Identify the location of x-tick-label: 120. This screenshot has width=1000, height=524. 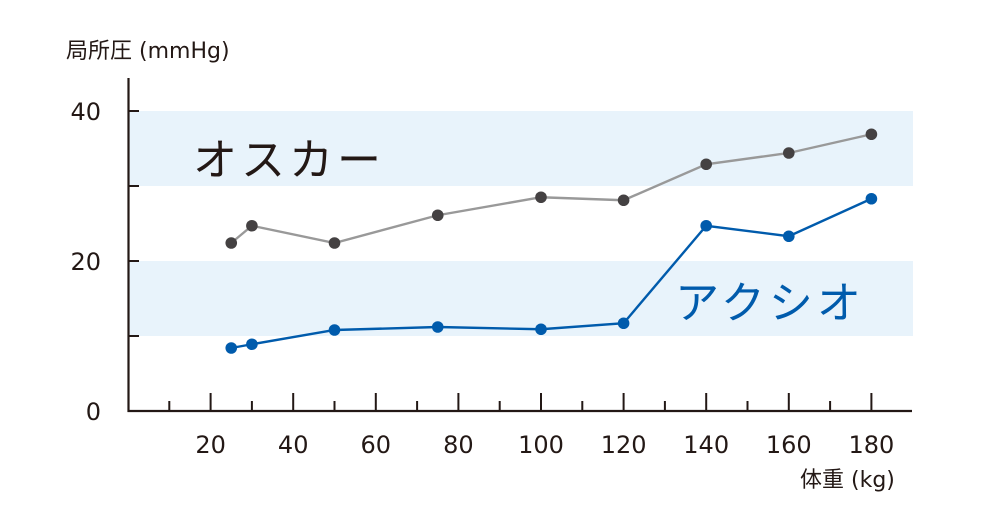
(624, 445).